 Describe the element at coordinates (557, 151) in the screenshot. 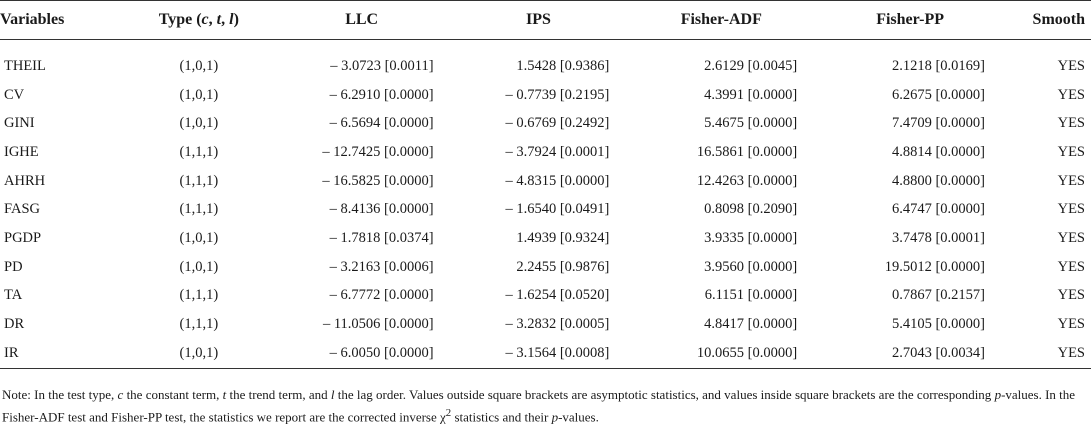

I see `cell-ips: – 3.7924 [0.0001]` at that location.